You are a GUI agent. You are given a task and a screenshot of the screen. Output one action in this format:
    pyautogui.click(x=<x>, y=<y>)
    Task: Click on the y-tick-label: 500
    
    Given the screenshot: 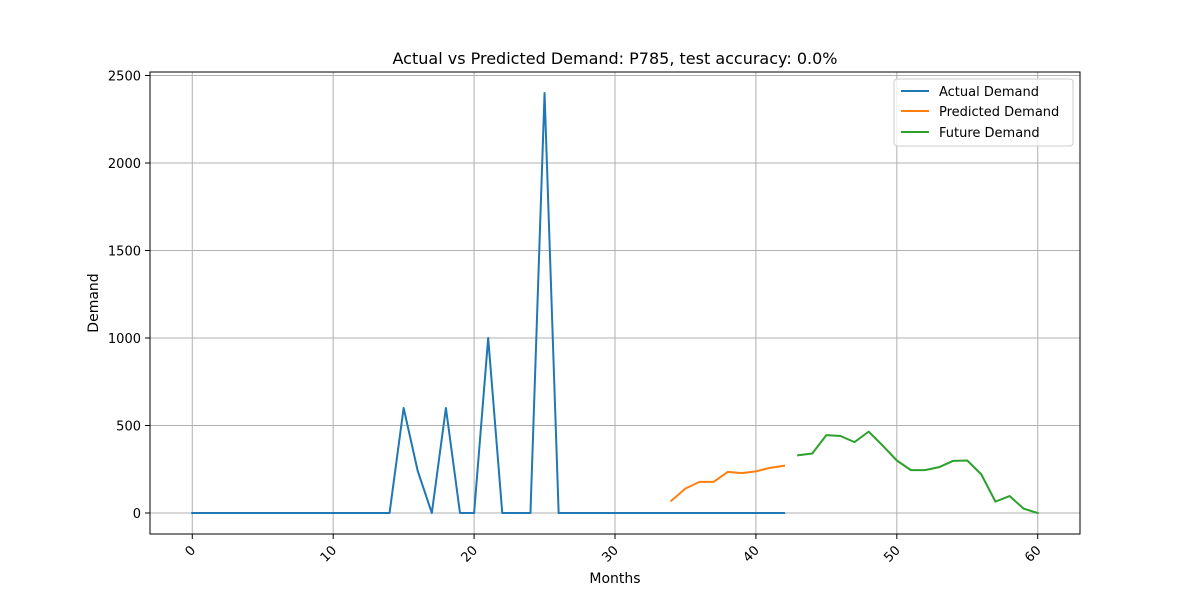 What is the action you would take?
    pyautogui.click(x=128, y=427)
    